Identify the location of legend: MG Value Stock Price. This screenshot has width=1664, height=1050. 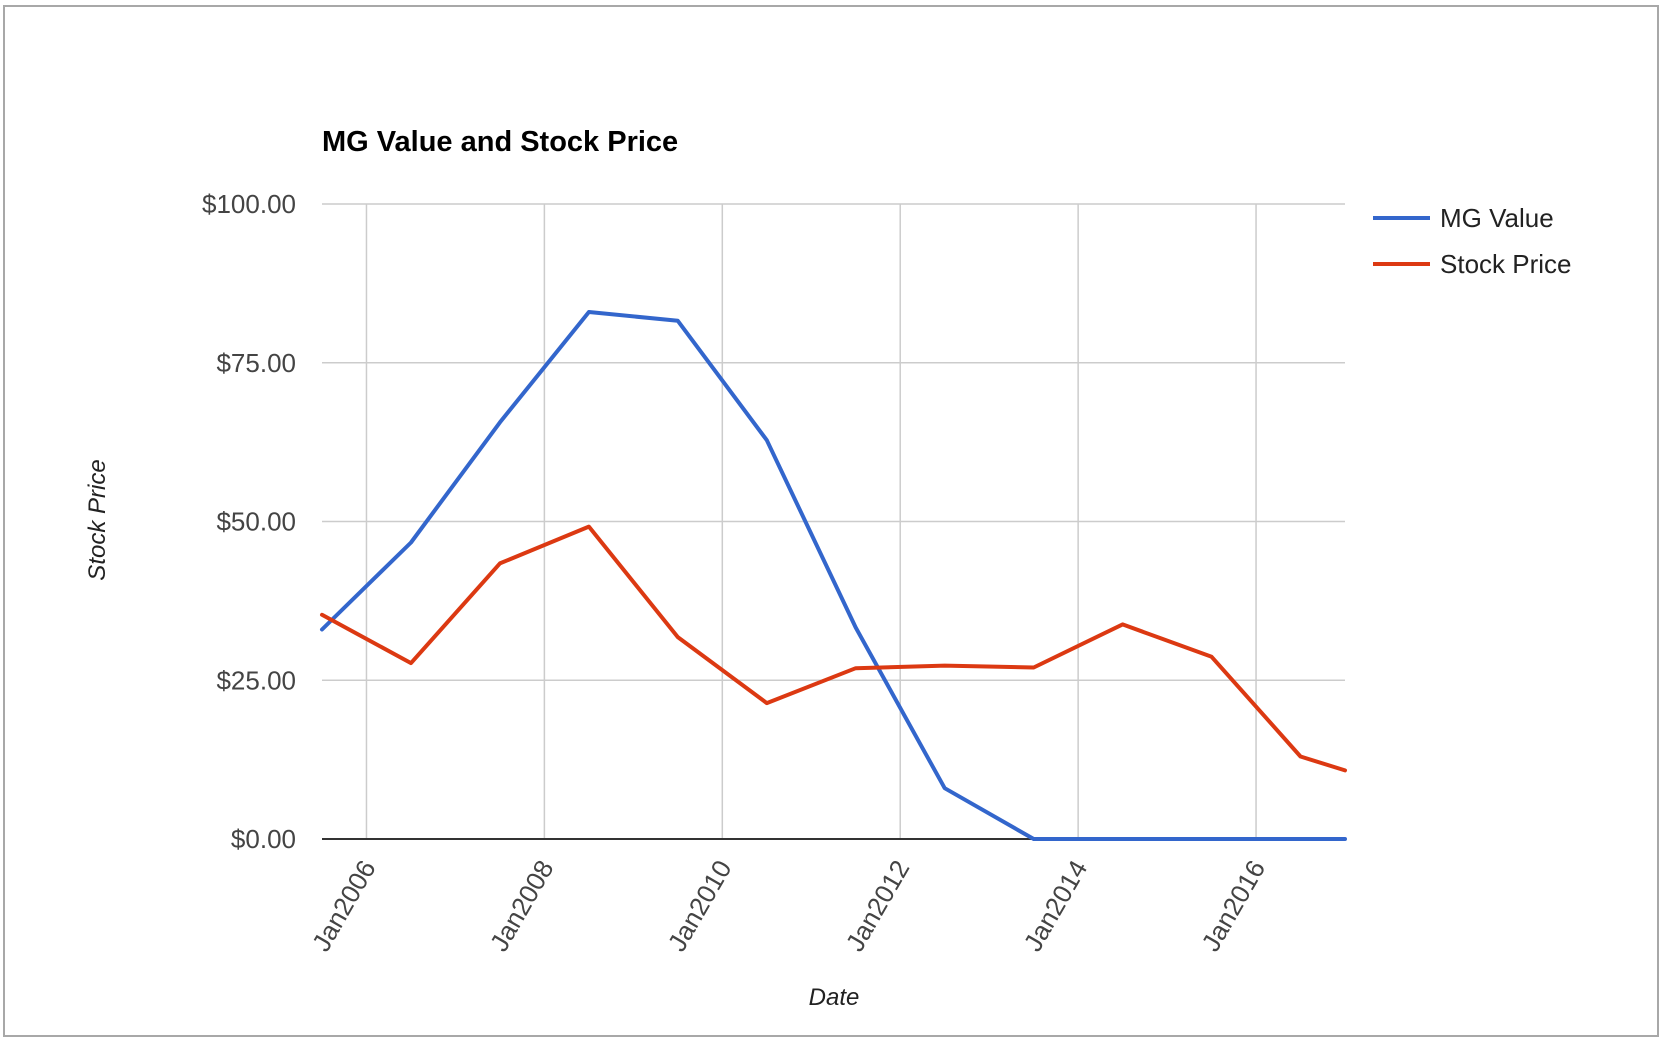
(1472, 241).